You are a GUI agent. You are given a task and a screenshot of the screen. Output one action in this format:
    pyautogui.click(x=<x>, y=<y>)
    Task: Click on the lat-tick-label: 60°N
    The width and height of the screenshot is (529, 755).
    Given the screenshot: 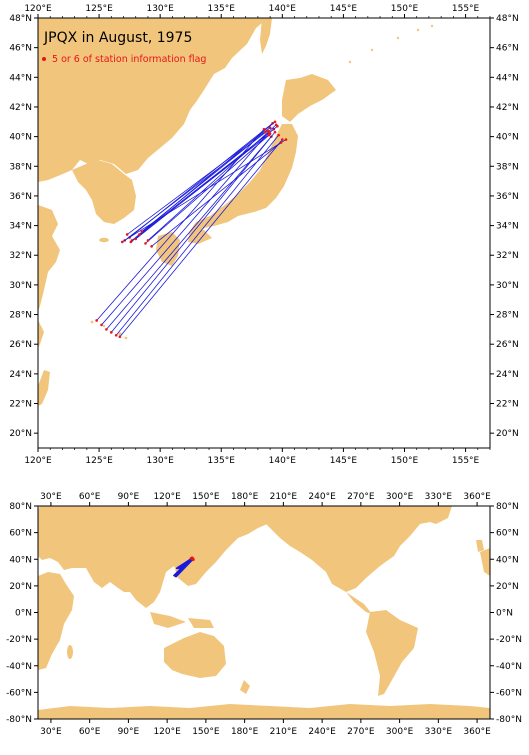 What is the action you would take?
    pyautogui.click(x=507, y=534)
    